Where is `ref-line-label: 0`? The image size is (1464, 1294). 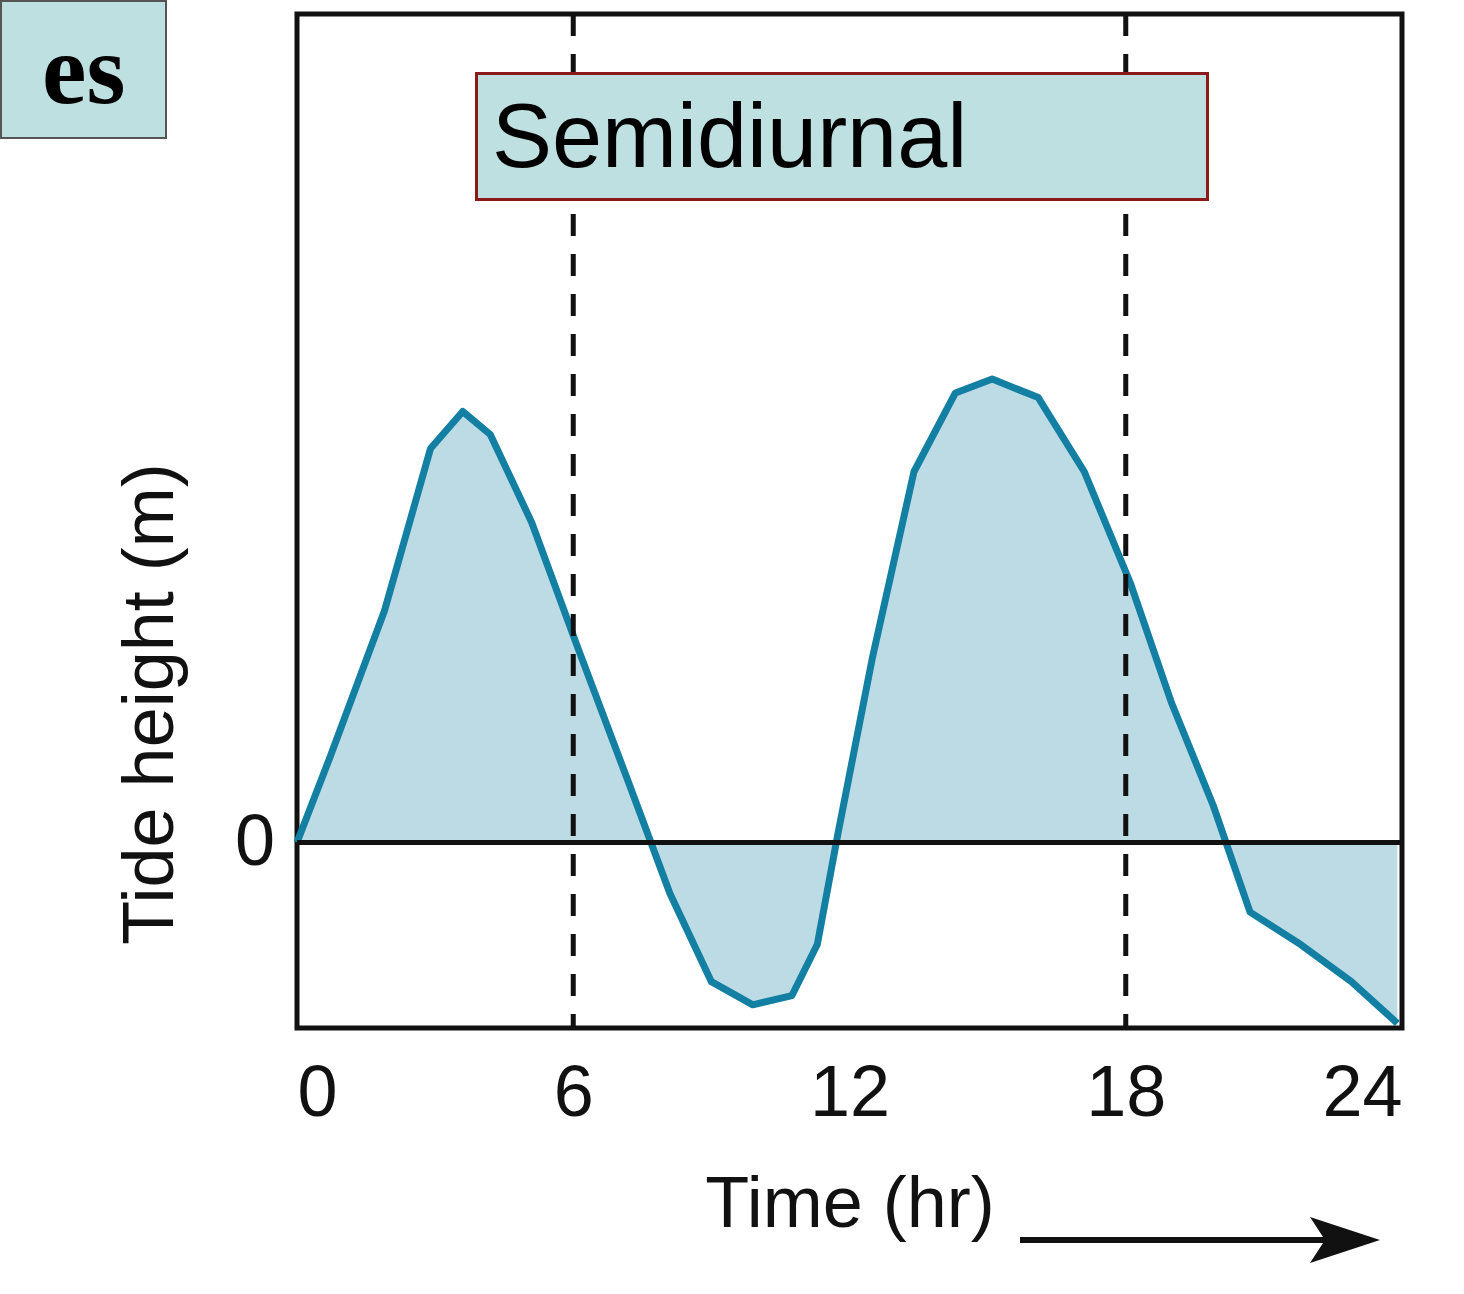 ref-line-label: 0 is located at coordinates (254, 839).